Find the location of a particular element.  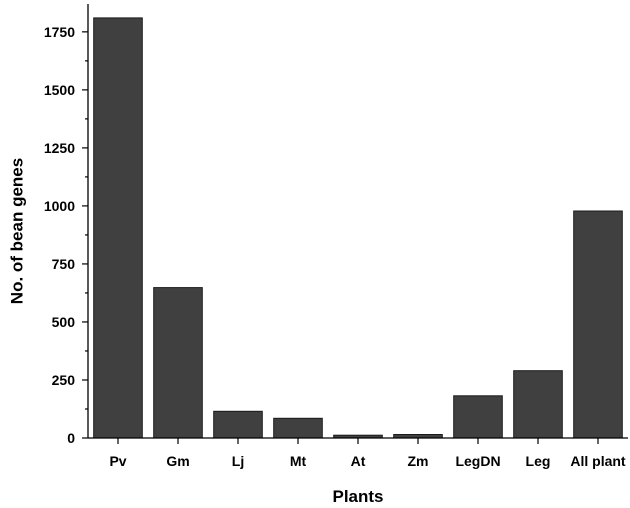

y-tick-label: 1750 is located at coordinates (59, 32).